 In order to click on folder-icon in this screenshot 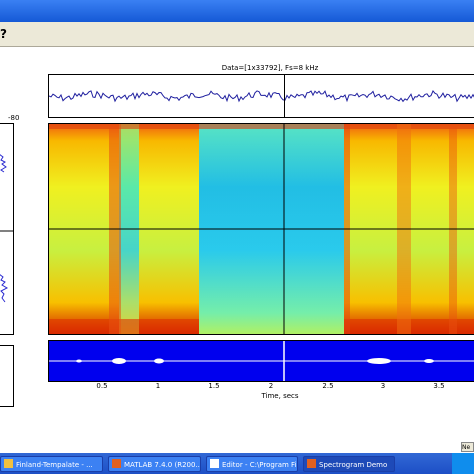, I will do `click(8, 463)`.